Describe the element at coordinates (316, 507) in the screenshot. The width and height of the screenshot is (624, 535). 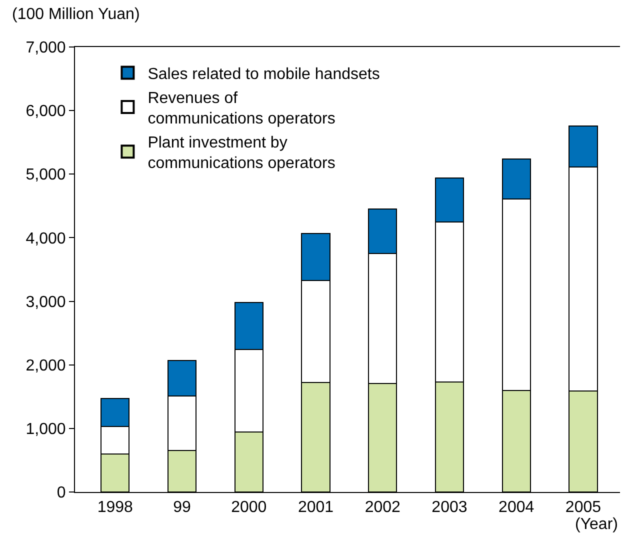
I see `x-tick-label: 2001` at that location.